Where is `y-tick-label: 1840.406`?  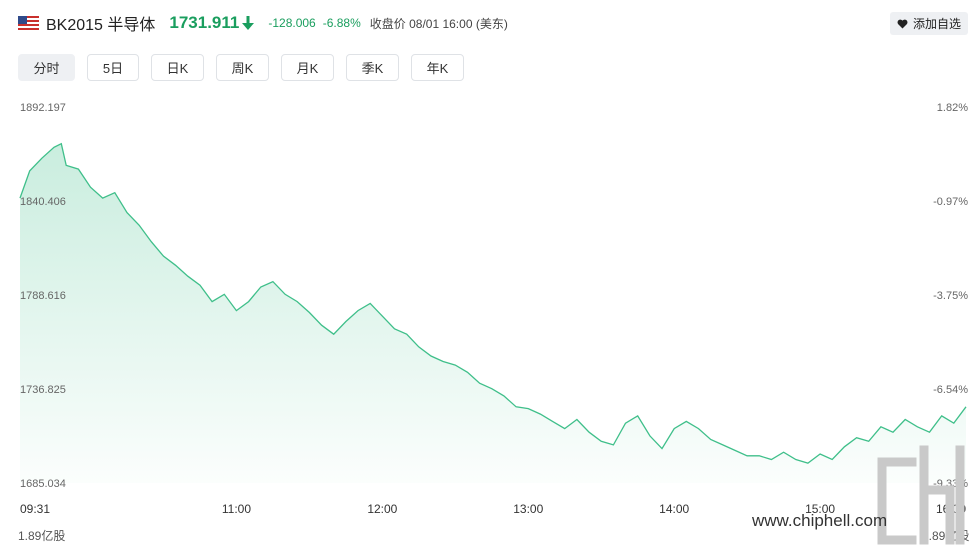
y-tick-label: 1840.406 is located at coordinates (43, 202).